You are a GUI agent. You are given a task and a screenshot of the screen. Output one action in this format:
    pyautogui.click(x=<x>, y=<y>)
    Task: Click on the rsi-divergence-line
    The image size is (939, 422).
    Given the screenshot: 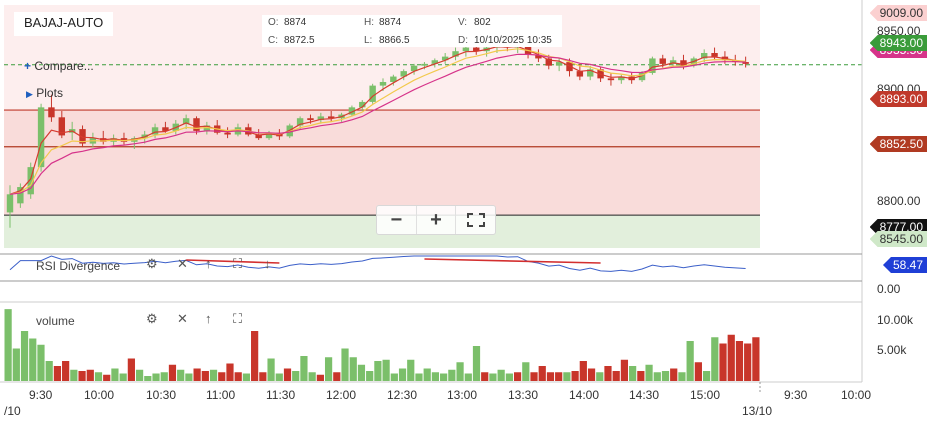 What is the action you would take?
    pyautogui.click(x=512, y=261)
    